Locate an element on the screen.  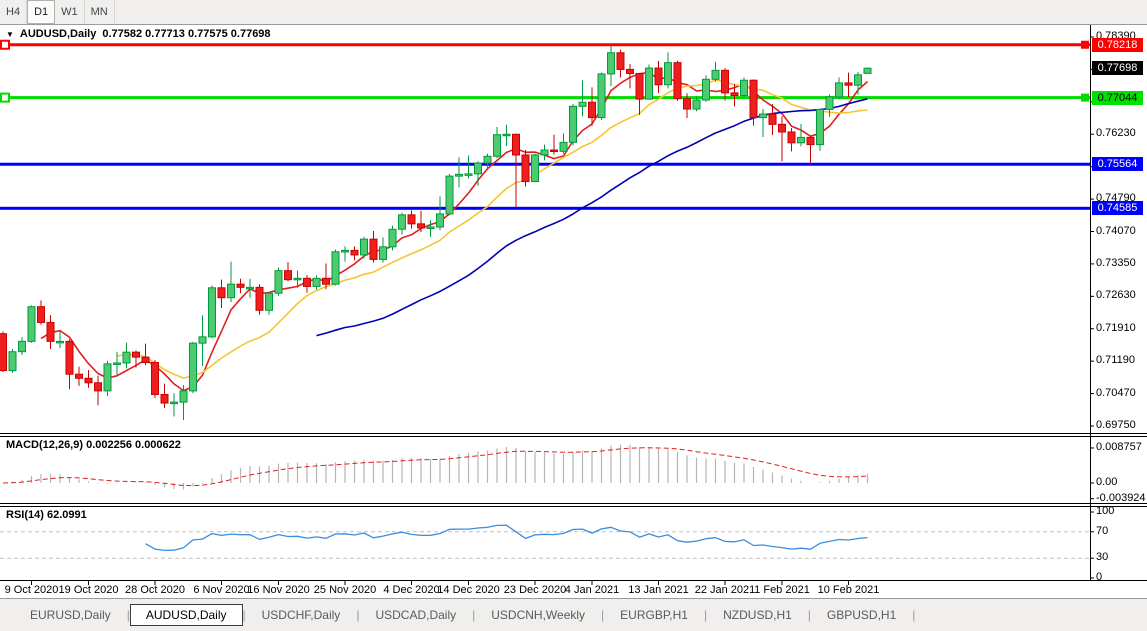
chart-tab-eurusd: EURUSD,Daily is located at coordinates (70, 615).